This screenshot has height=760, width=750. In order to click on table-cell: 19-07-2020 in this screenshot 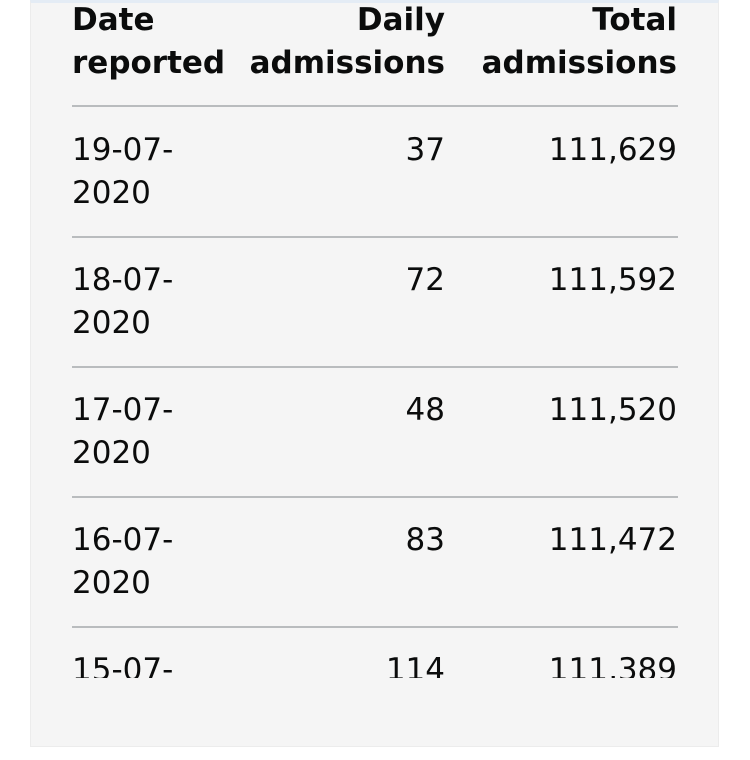, I will do `click(123, 171)`.